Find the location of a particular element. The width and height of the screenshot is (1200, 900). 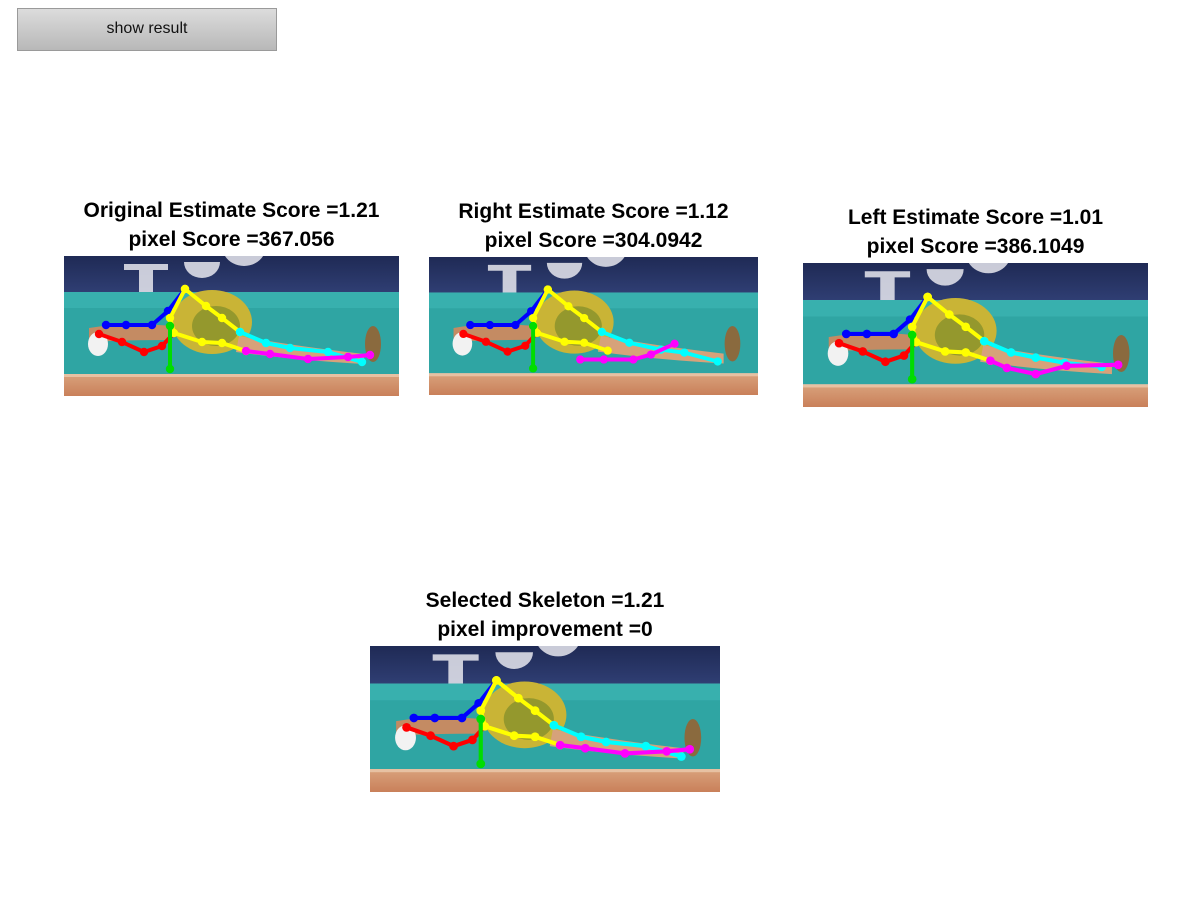

left-estimate-score: Left Estimate Score =1.01 is located at coordinates (975, 217).